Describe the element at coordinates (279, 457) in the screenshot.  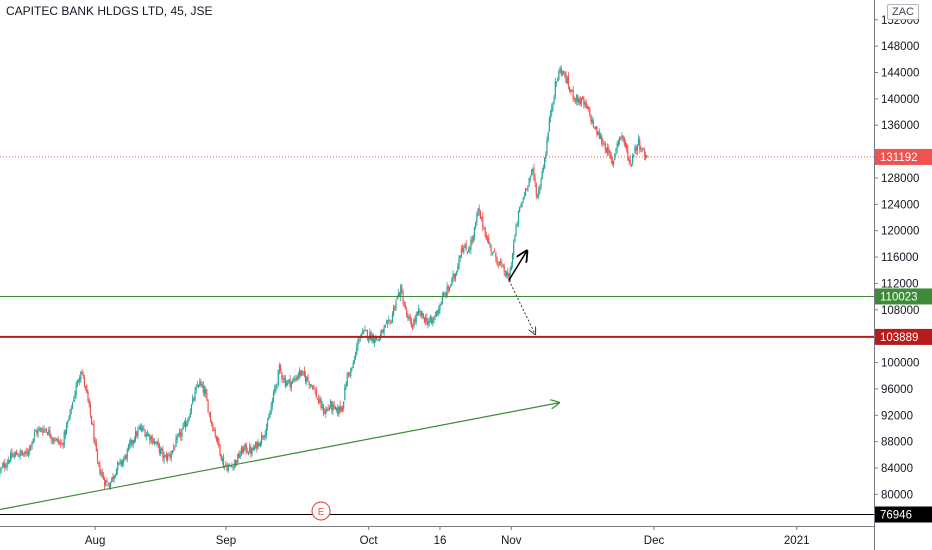
I see `trend-line` at that location.